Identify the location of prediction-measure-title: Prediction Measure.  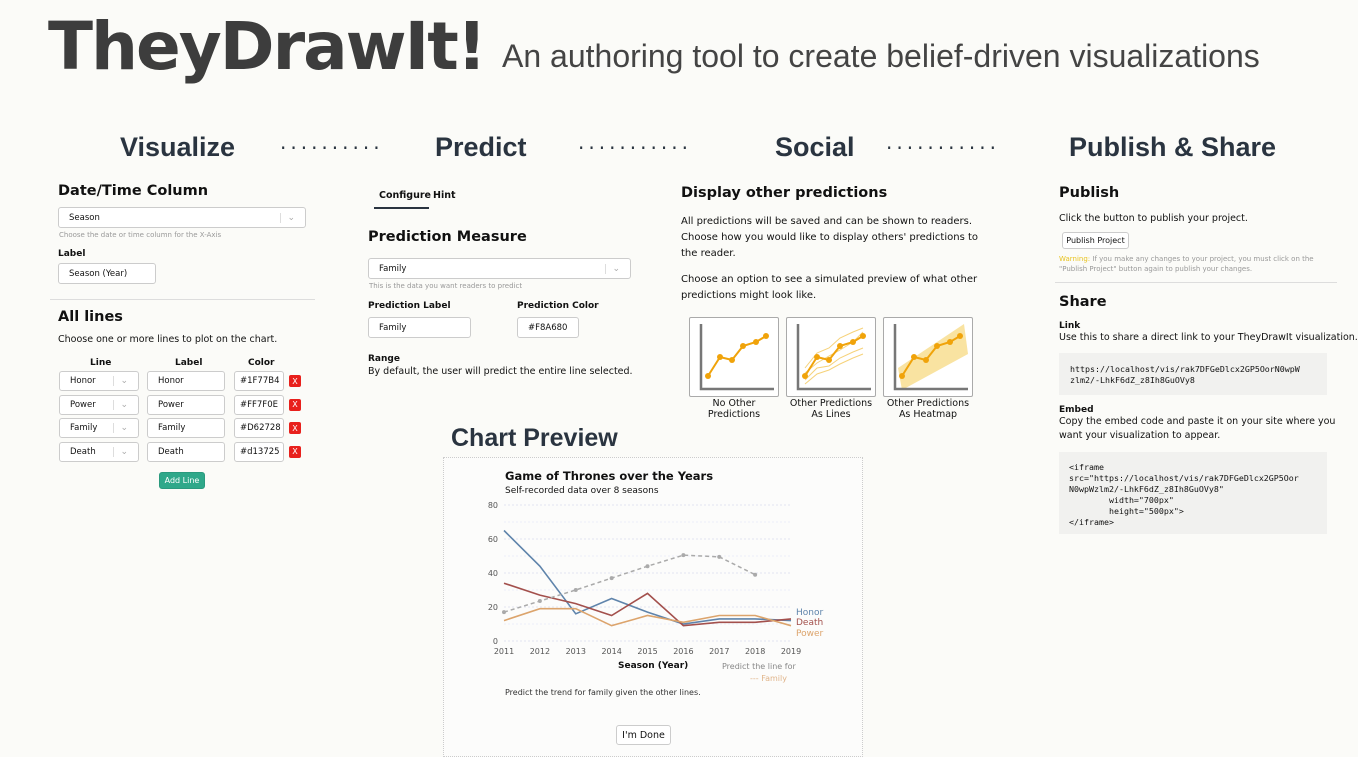
(447, 237).